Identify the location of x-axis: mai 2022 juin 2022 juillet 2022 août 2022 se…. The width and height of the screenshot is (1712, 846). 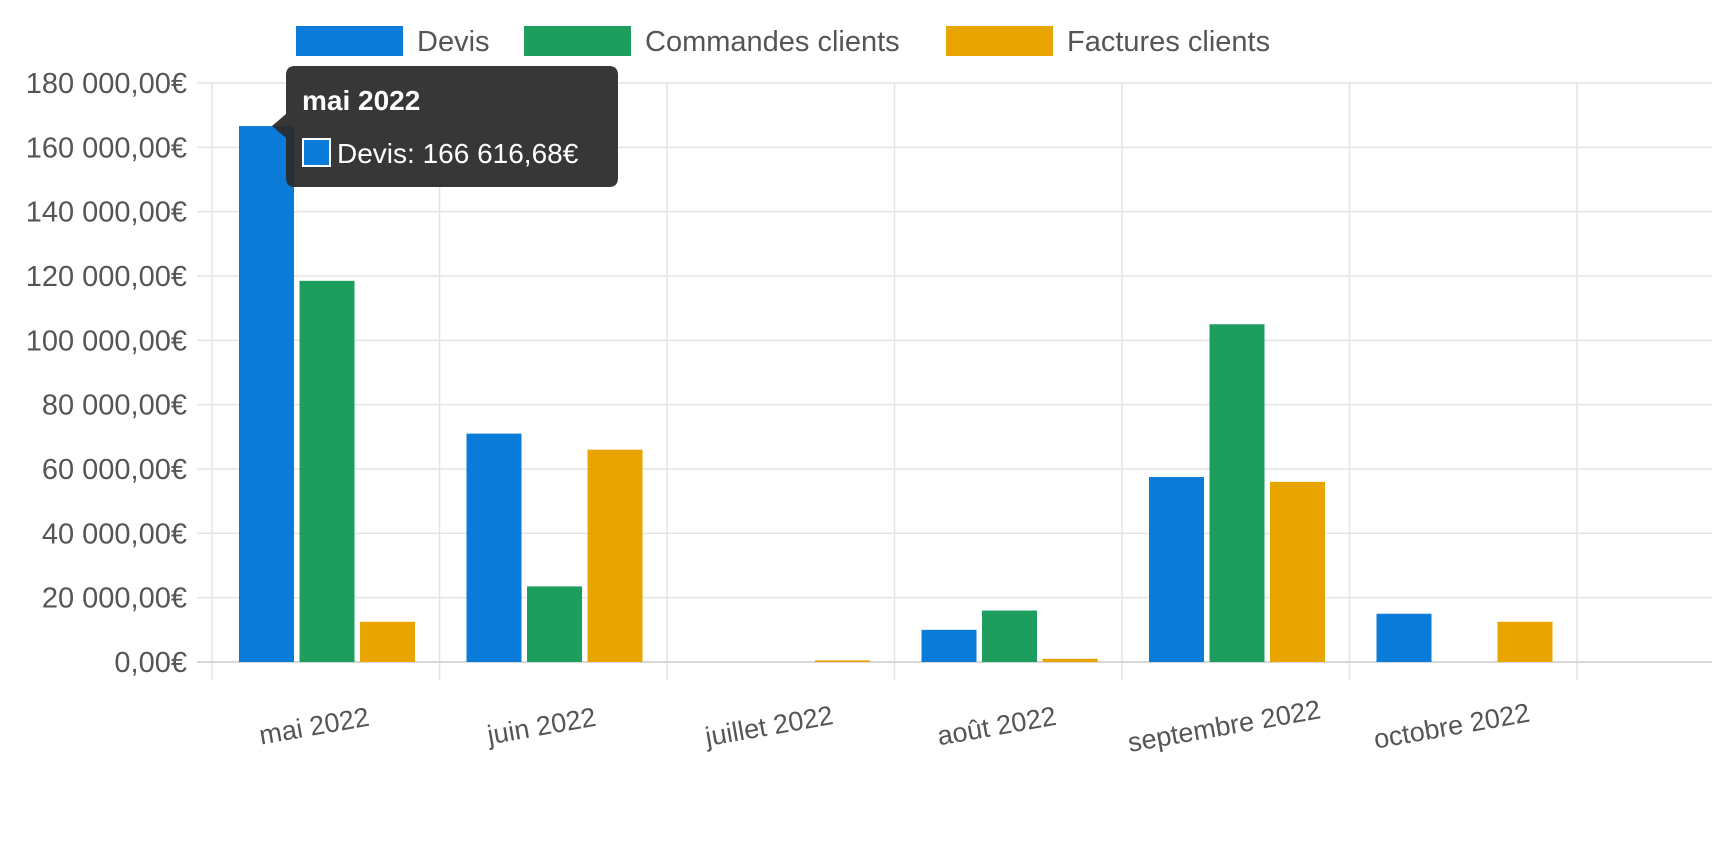
(894, 725).